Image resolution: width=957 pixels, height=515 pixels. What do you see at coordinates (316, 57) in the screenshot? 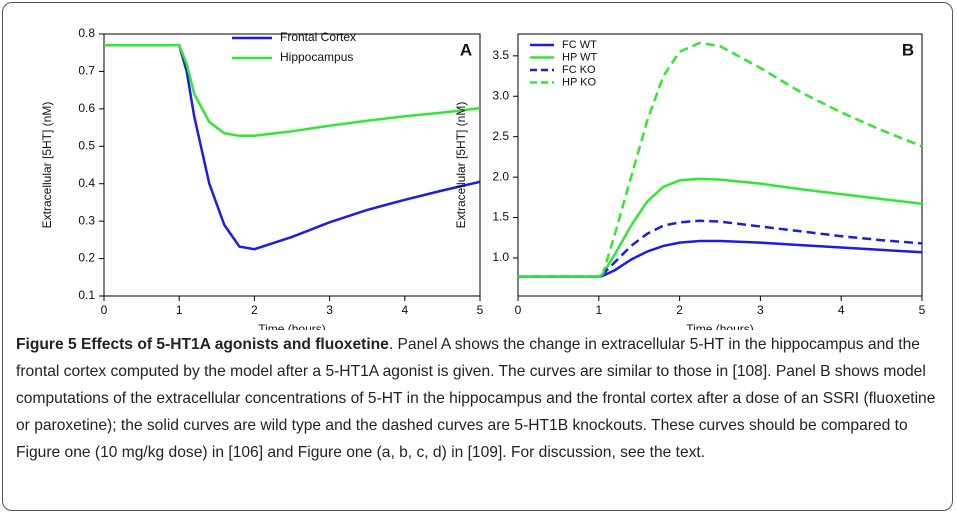
I see `legend-label: Hippocampus` at bounding box center [316, 57].